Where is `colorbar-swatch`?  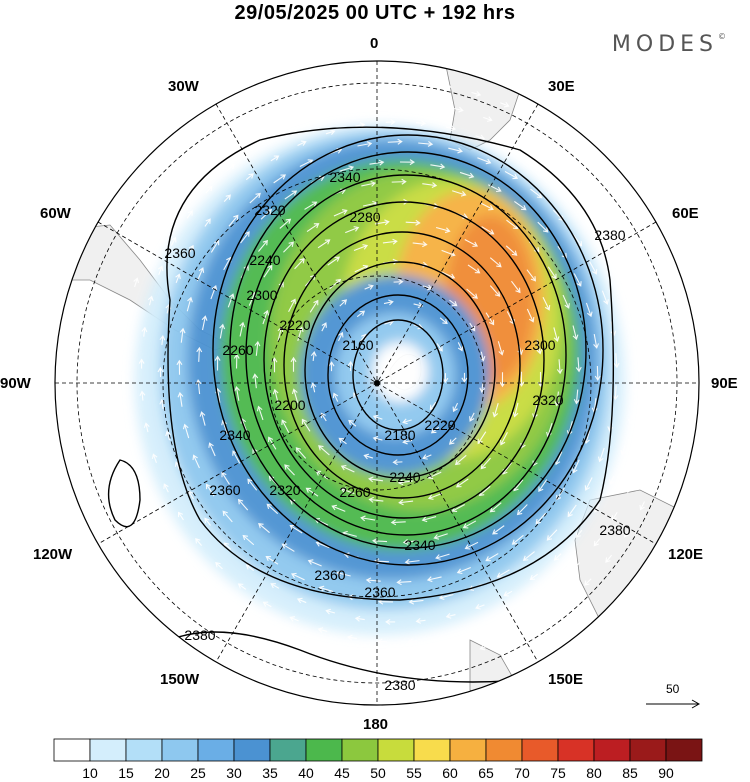
colorbar-swatch is located at coordinates (72, 750).